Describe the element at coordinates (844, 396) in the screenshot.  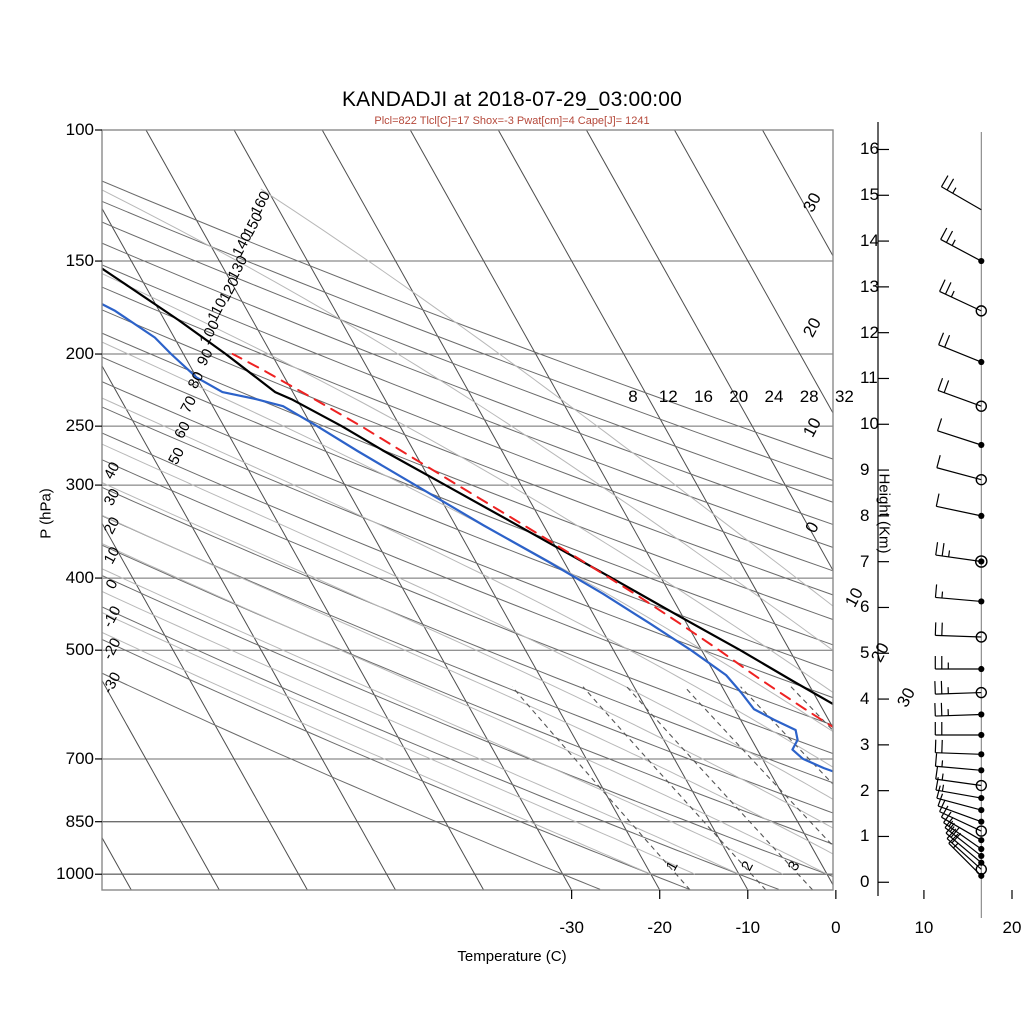
I see `svg-text: 32` at that location.